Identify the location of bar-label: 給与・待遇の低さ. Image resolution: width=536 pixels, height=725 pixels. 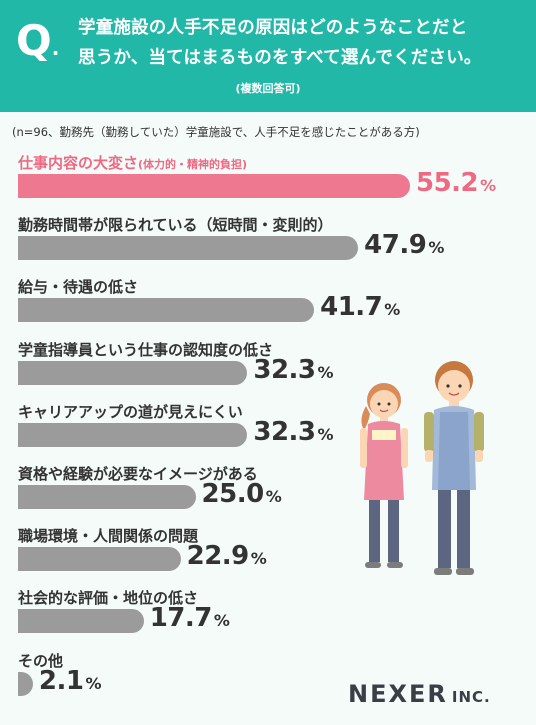
(78, 286).